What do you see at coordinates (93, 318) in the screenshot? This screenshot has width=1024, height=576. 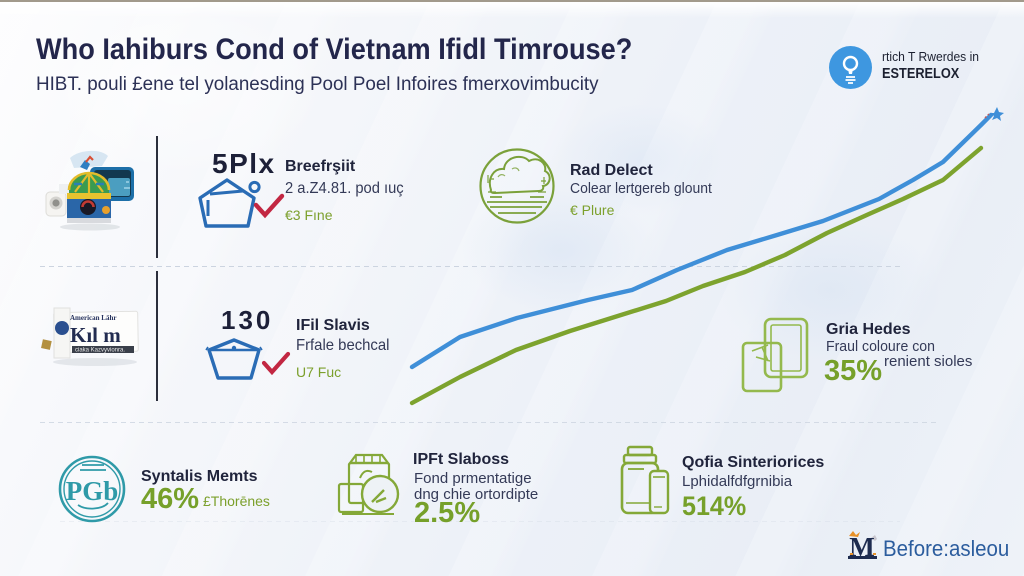 I see `svg-text: American Lähr` at bounding box center [93, 318].